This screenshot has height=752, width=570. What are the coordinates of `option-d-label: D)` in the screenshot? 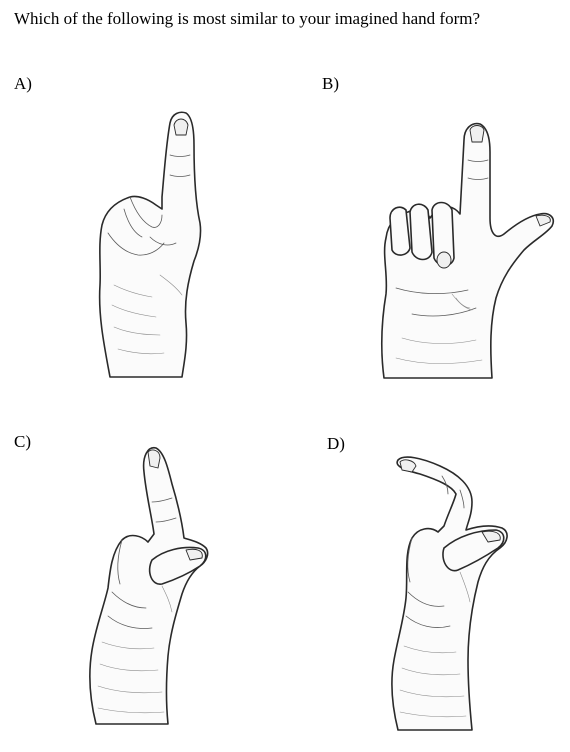 It's located at (336, 443).